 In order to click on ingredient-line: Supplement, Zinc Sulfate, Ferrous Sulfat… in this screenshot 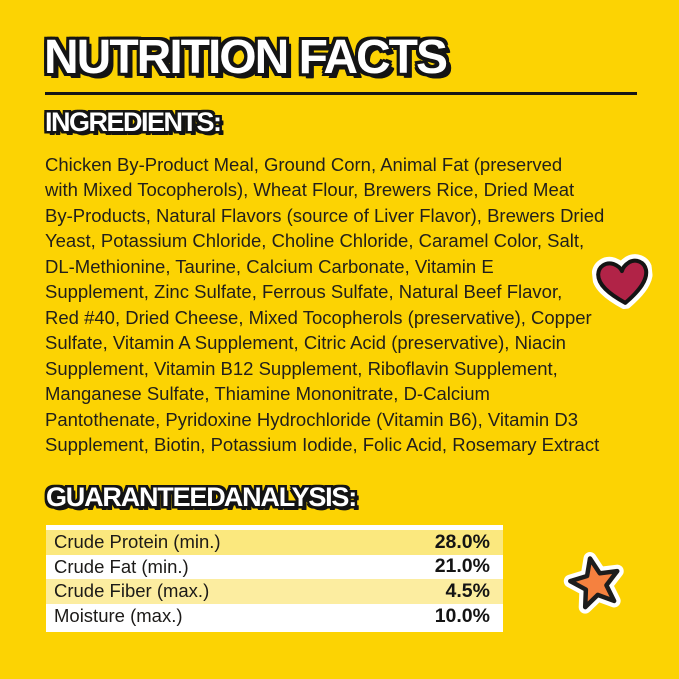, I will do `click(304, 292)`.